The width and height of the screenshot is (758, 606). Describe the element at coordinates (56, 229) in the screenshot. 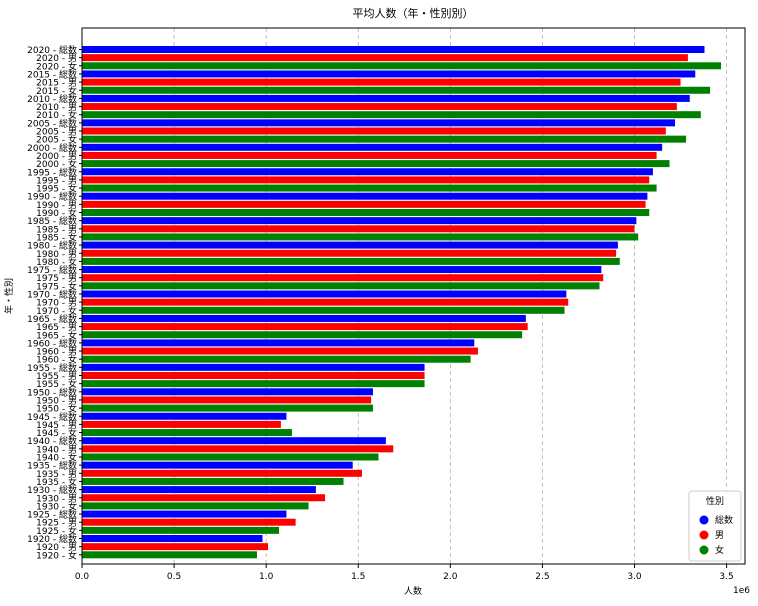

I see `y-tick-label: 1985 - 男` at that location.